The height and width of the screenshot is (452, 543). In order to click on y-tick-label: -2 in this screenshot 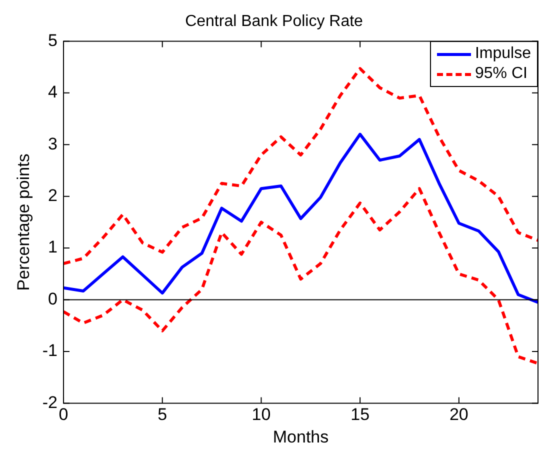, I will do `click(50, 402)`.